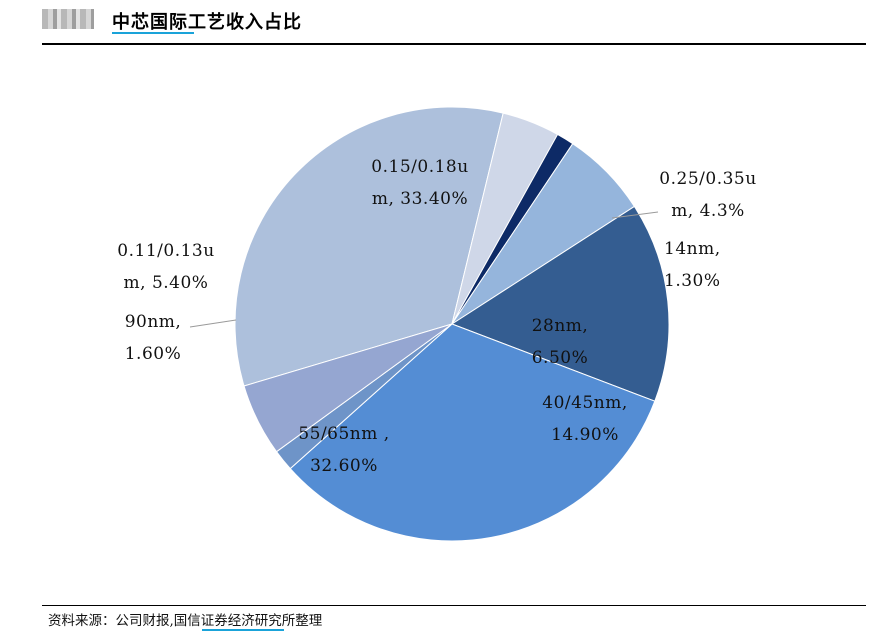  Describe the element at coordinates (560, 342) in the screenshot. I see `slice-label: 28nm, 6.50%` at that location.